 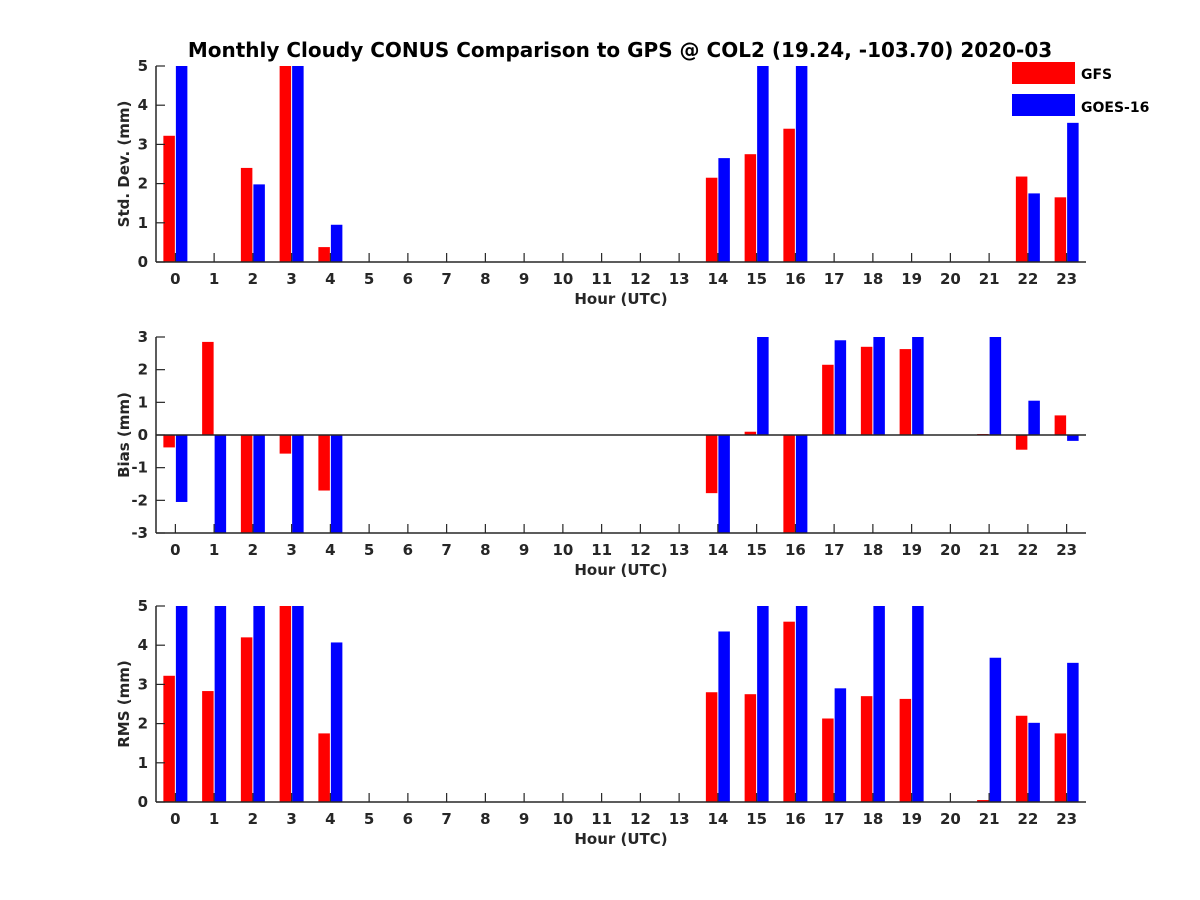 What do you see at coordinates (124, 164) in the screenshot?
I see `y-axis-label: Std. Dev. (mm)` at bounding box center [124, 164].